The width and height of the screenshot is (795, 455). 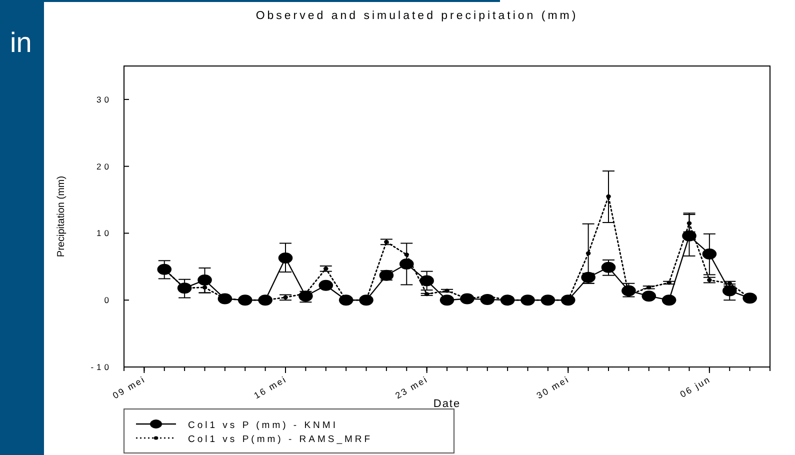 I want to click on y-tick-label: 0, so click(x=108, y=300).